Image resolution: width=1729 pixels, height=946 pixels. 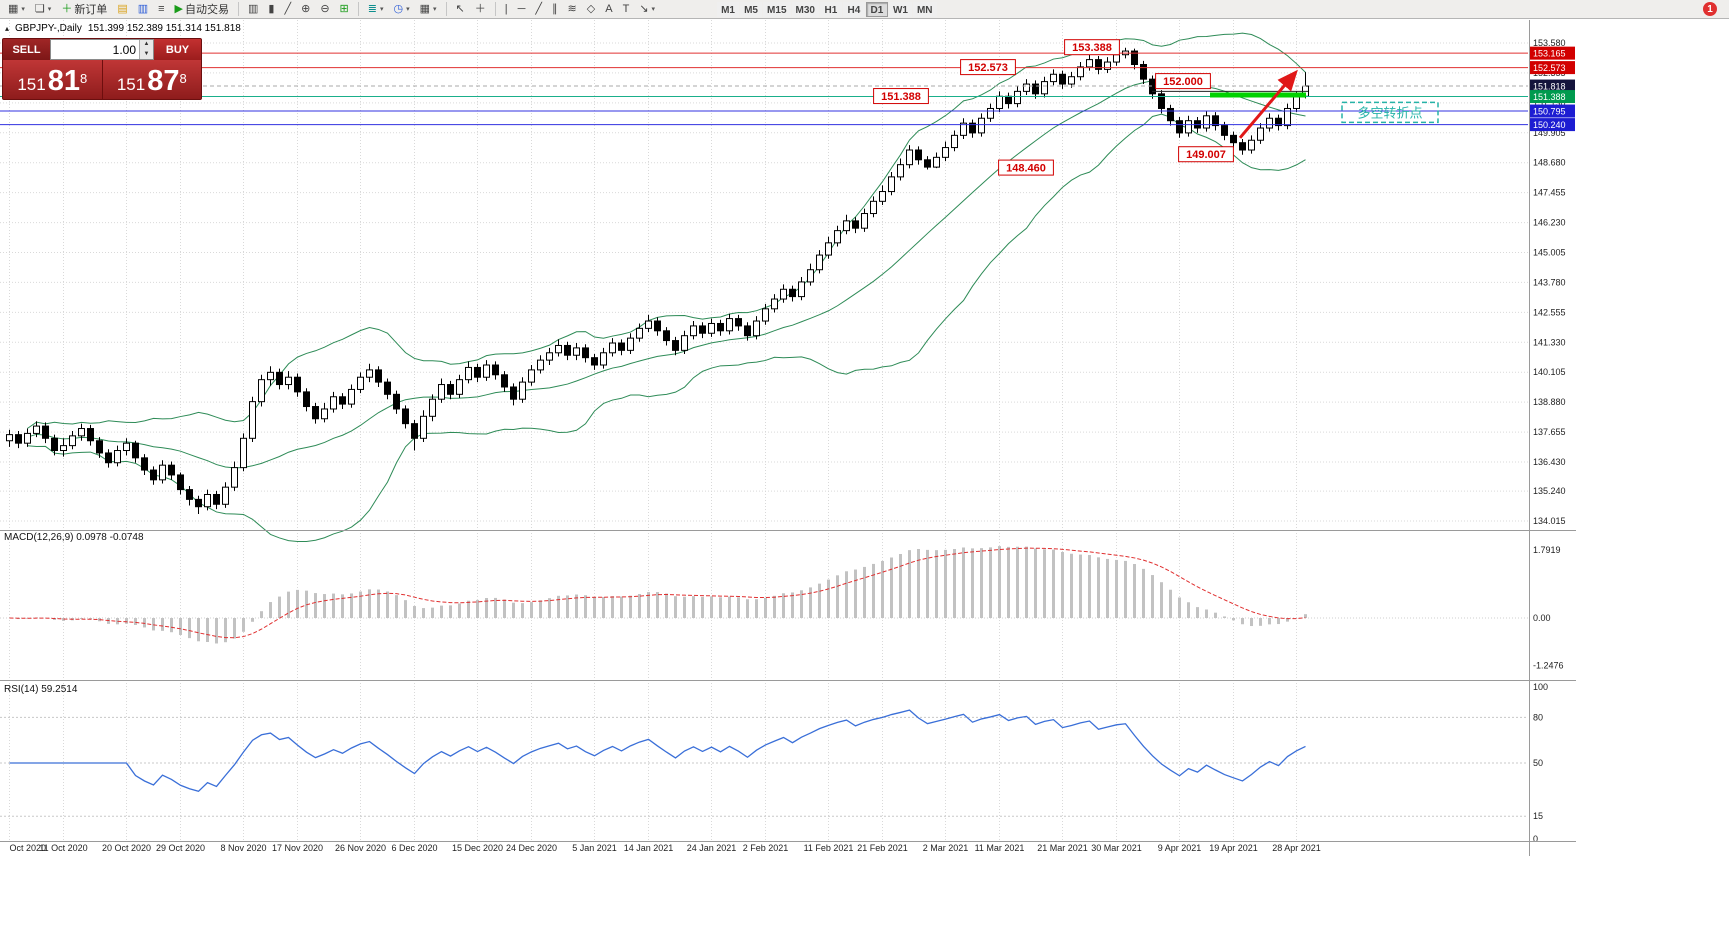 I want to click on text-label-icon: T, so click(x=626, y=8).